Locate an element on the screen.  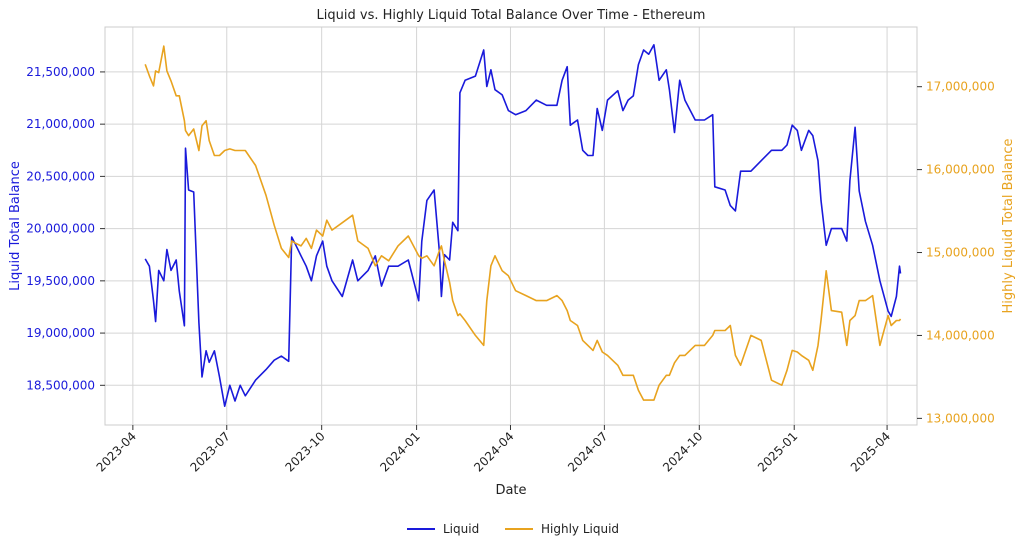
y-left-tick-label: 20,500,000 is located at coordinates (60, 176).